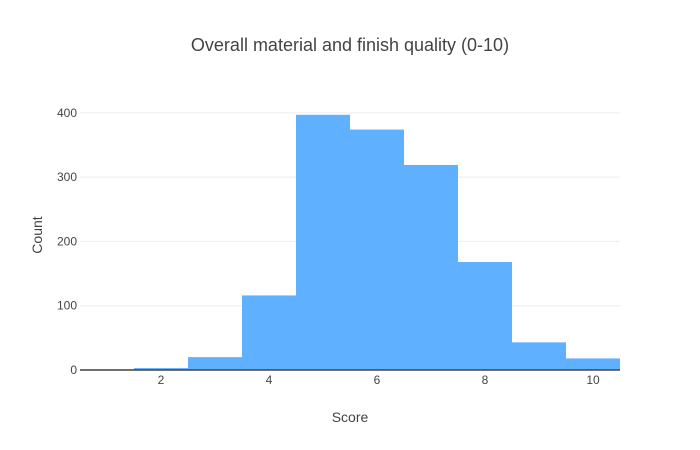  What do you see at coordinates (377, 380) in the screenshot?
I see `x-tick-label: 6` at bounding box center [377, 380].